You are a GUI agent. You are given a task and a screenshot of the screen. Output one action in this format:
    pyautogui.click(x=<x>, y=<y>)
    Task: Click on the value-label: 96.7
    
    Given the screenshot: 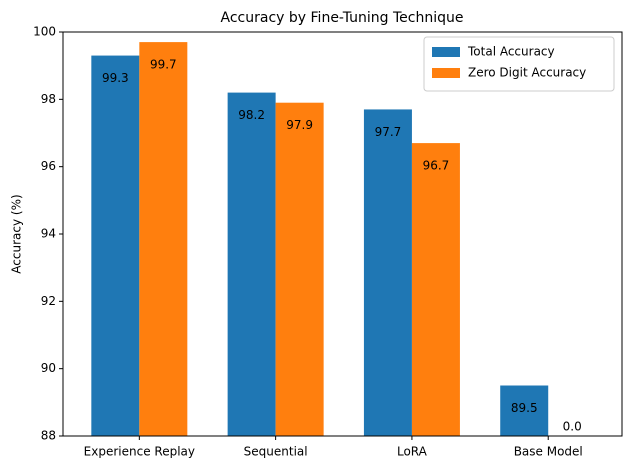 What is the action you would take?
    pyautogui.click(x=436, y=166)
    